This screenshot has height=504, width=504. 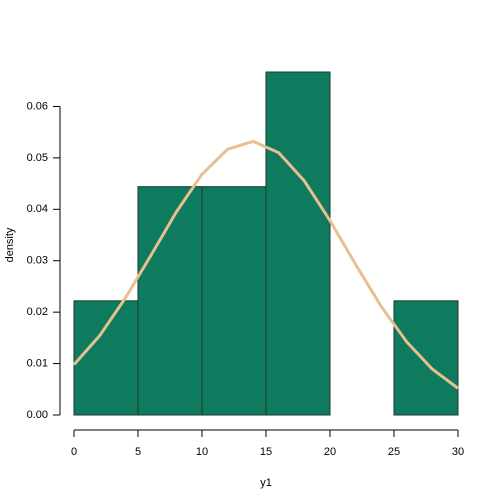 What do you see at coordinates (458, 452) in the screenshot?
I see `x-tick-label: 30` at bounding box center [458, 452].